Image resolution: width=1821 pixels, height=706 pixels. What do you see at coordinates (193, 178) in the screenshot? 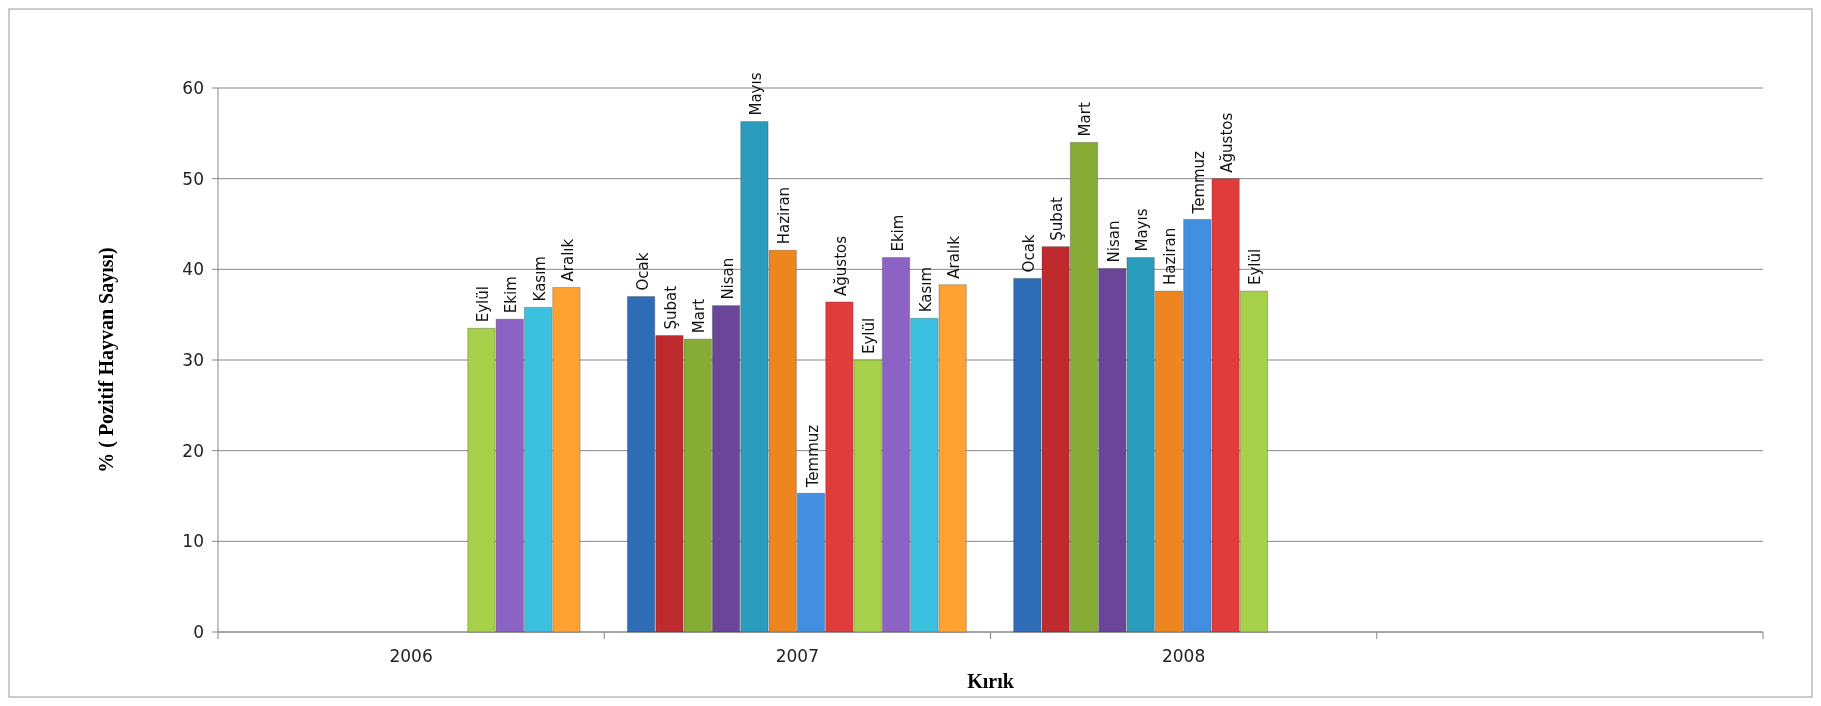
I see `y-tick-label: 50` at bounding box center [193, 178].